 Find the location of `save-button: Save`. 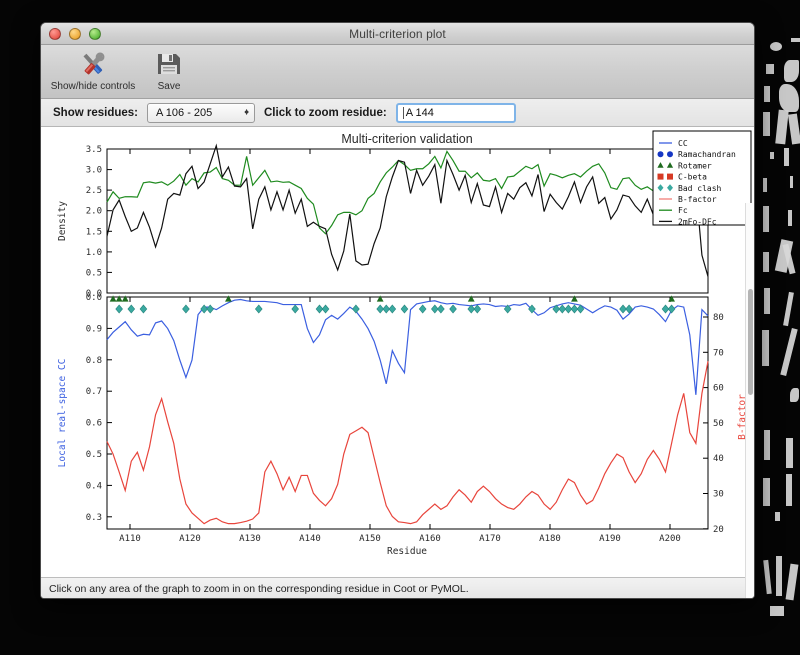

save-button: Save is located at coordinates (169, 70).